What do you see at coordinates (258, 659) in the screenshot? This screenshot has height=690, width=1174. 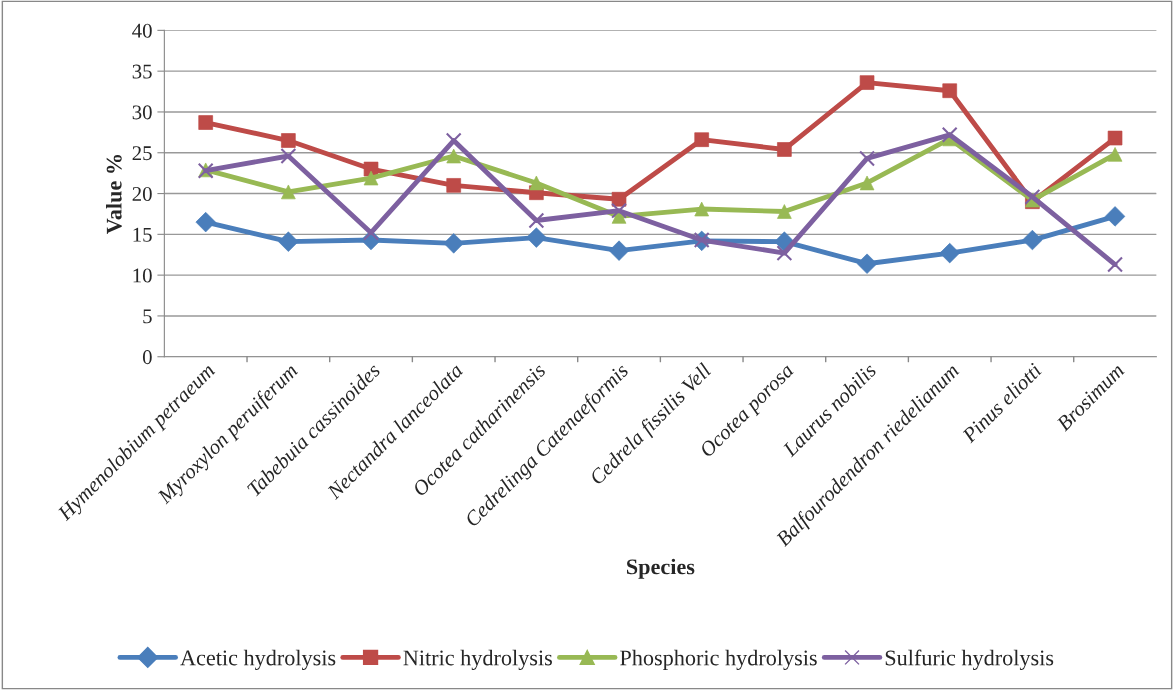 I see `legend-label: Acetic hydrolysis` at bounding box center [258, 659].